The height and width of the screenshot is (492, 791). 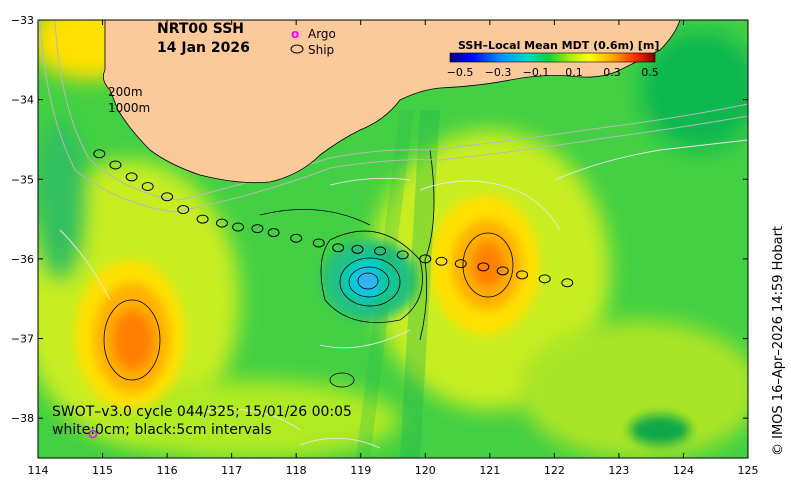 I want to click on depth-label-200m: 200m, so click(x=125, y=92).